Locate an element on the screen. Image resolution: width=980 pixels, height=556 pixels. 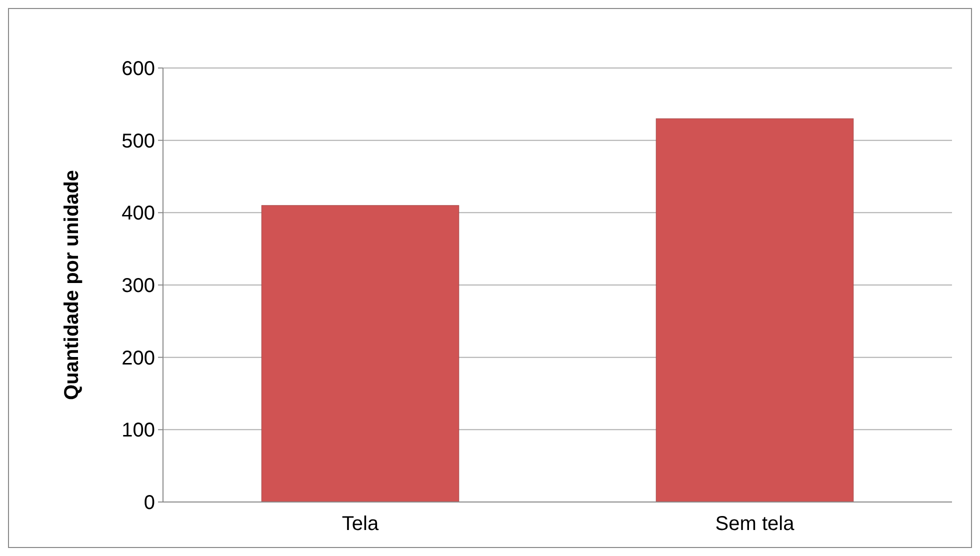
y-tick-label: 0 is located at coordinates (149, 503).